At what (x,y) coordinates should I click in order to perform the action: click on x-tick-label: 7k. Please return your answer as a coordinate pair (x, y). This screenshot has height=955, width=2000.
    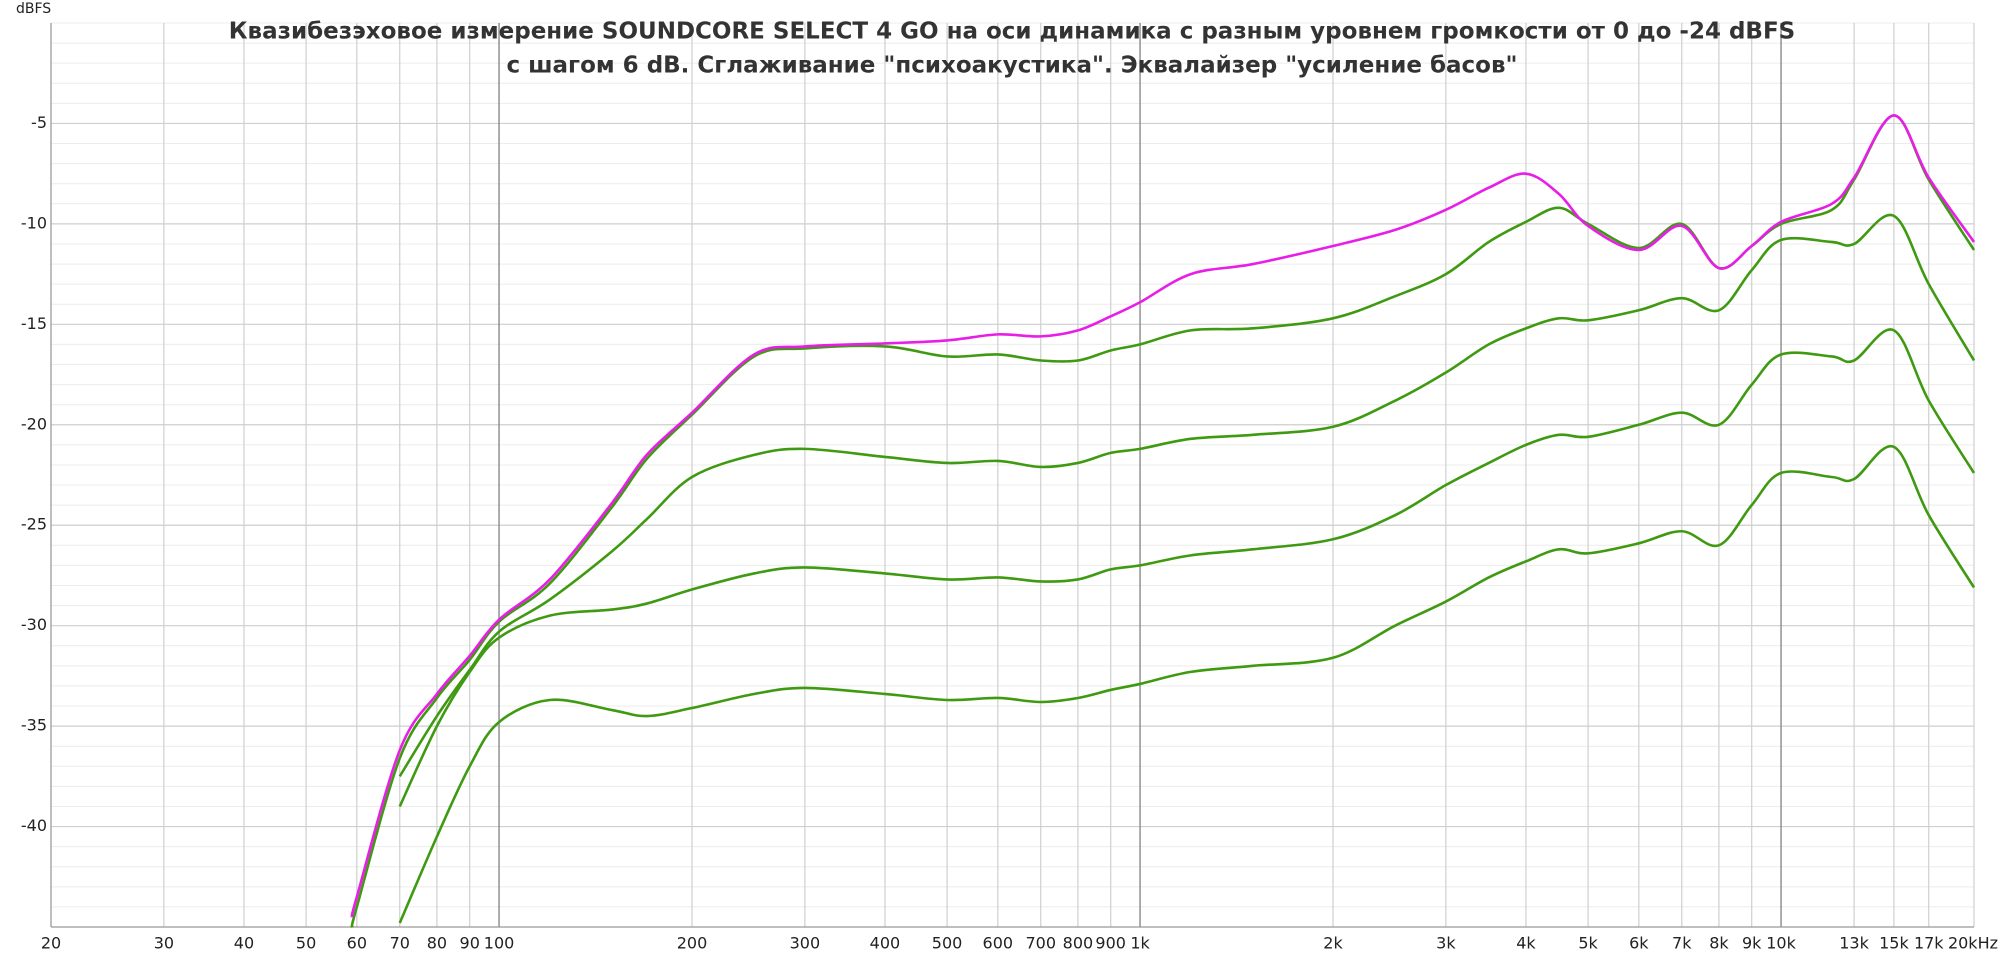
    Looking at the image, I should click on (1682, 943).